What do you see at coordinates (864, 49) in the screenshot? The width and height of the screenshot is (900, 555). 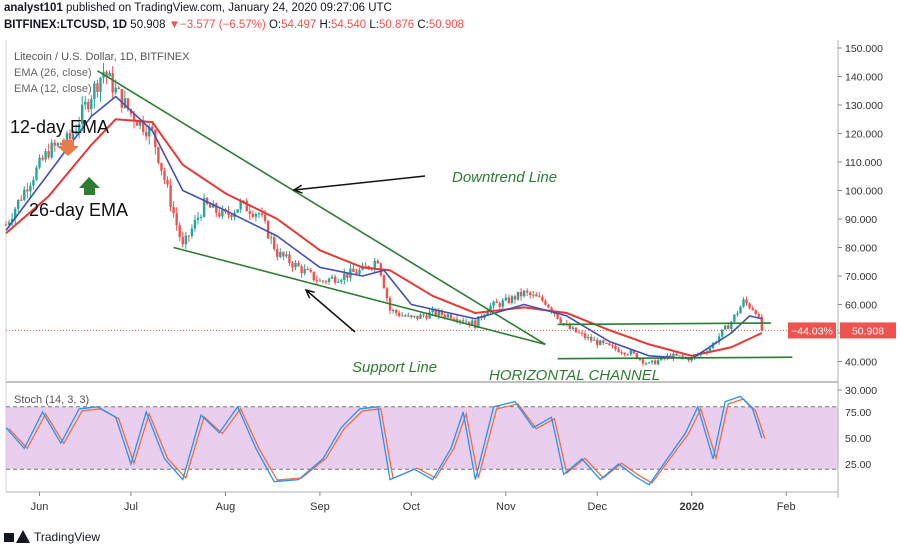 I see `price-tick-label: 150.000` at bounding box center [864, 49].